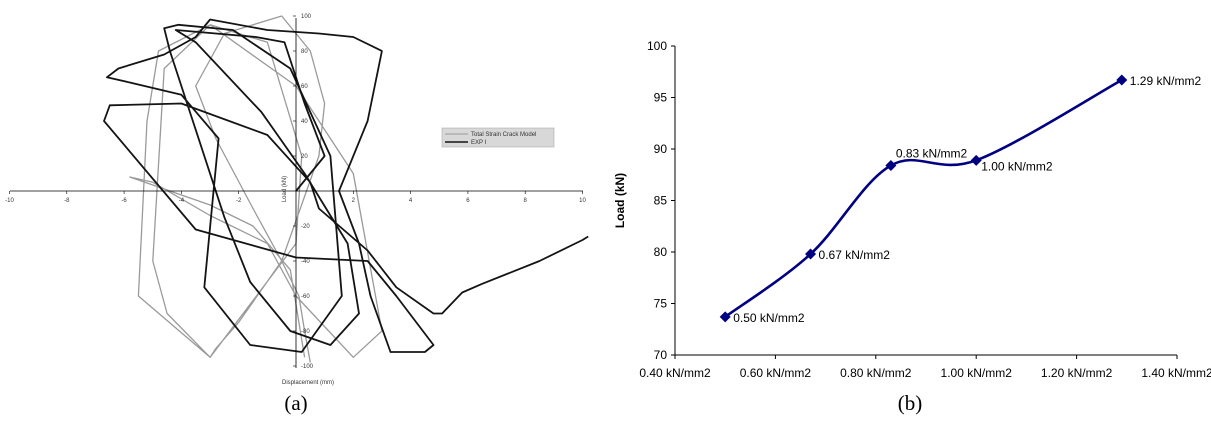 The height and width of the screenshot is (421, 1211). Describe the element at coordinates (305, 332) in the screenshot. I see `y-tick-label: -80` at that location.